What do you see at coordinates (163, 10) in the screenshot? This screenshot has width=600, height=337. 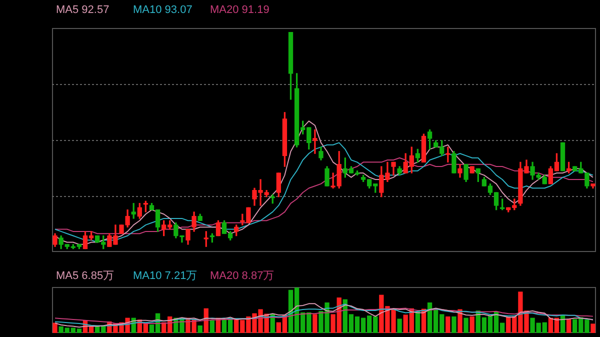 I see `text: MA10 93.07` at bounding box center [163, 10].